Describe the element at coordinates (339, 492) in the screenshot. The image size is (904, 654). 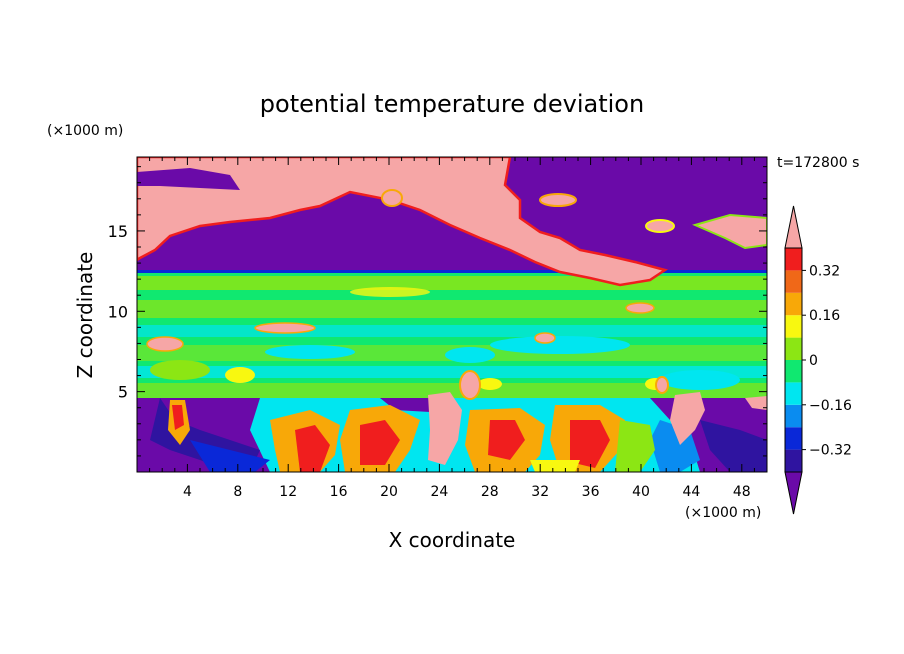
I see `x-tick-label: 16` at that location.